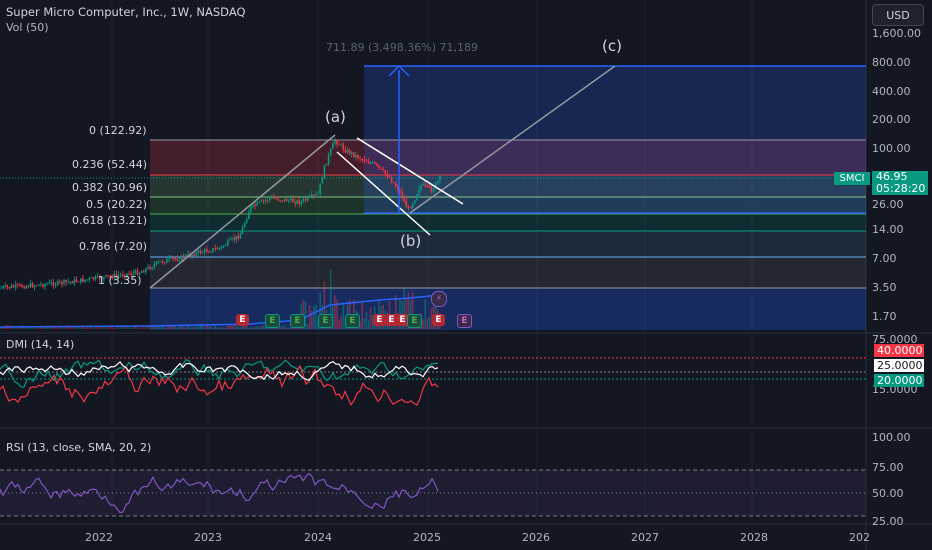 The width and height of the screenshot is (932, 550). What do you see at coordinates (411, 241) in the screenshot?
I see `wave-label-b: (b)` at bounding box center [411, 241].